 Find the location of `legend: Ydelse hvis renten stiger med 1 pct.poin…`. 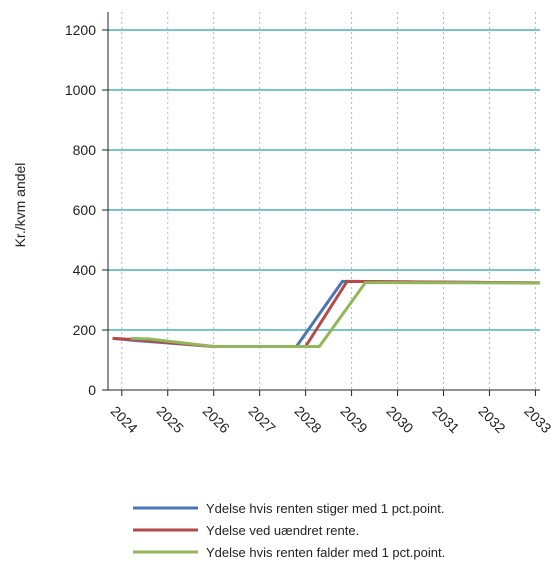

legend: Ydelse hvis renten stiger med 1 pct.poin… is located at coordinates (289, 530).